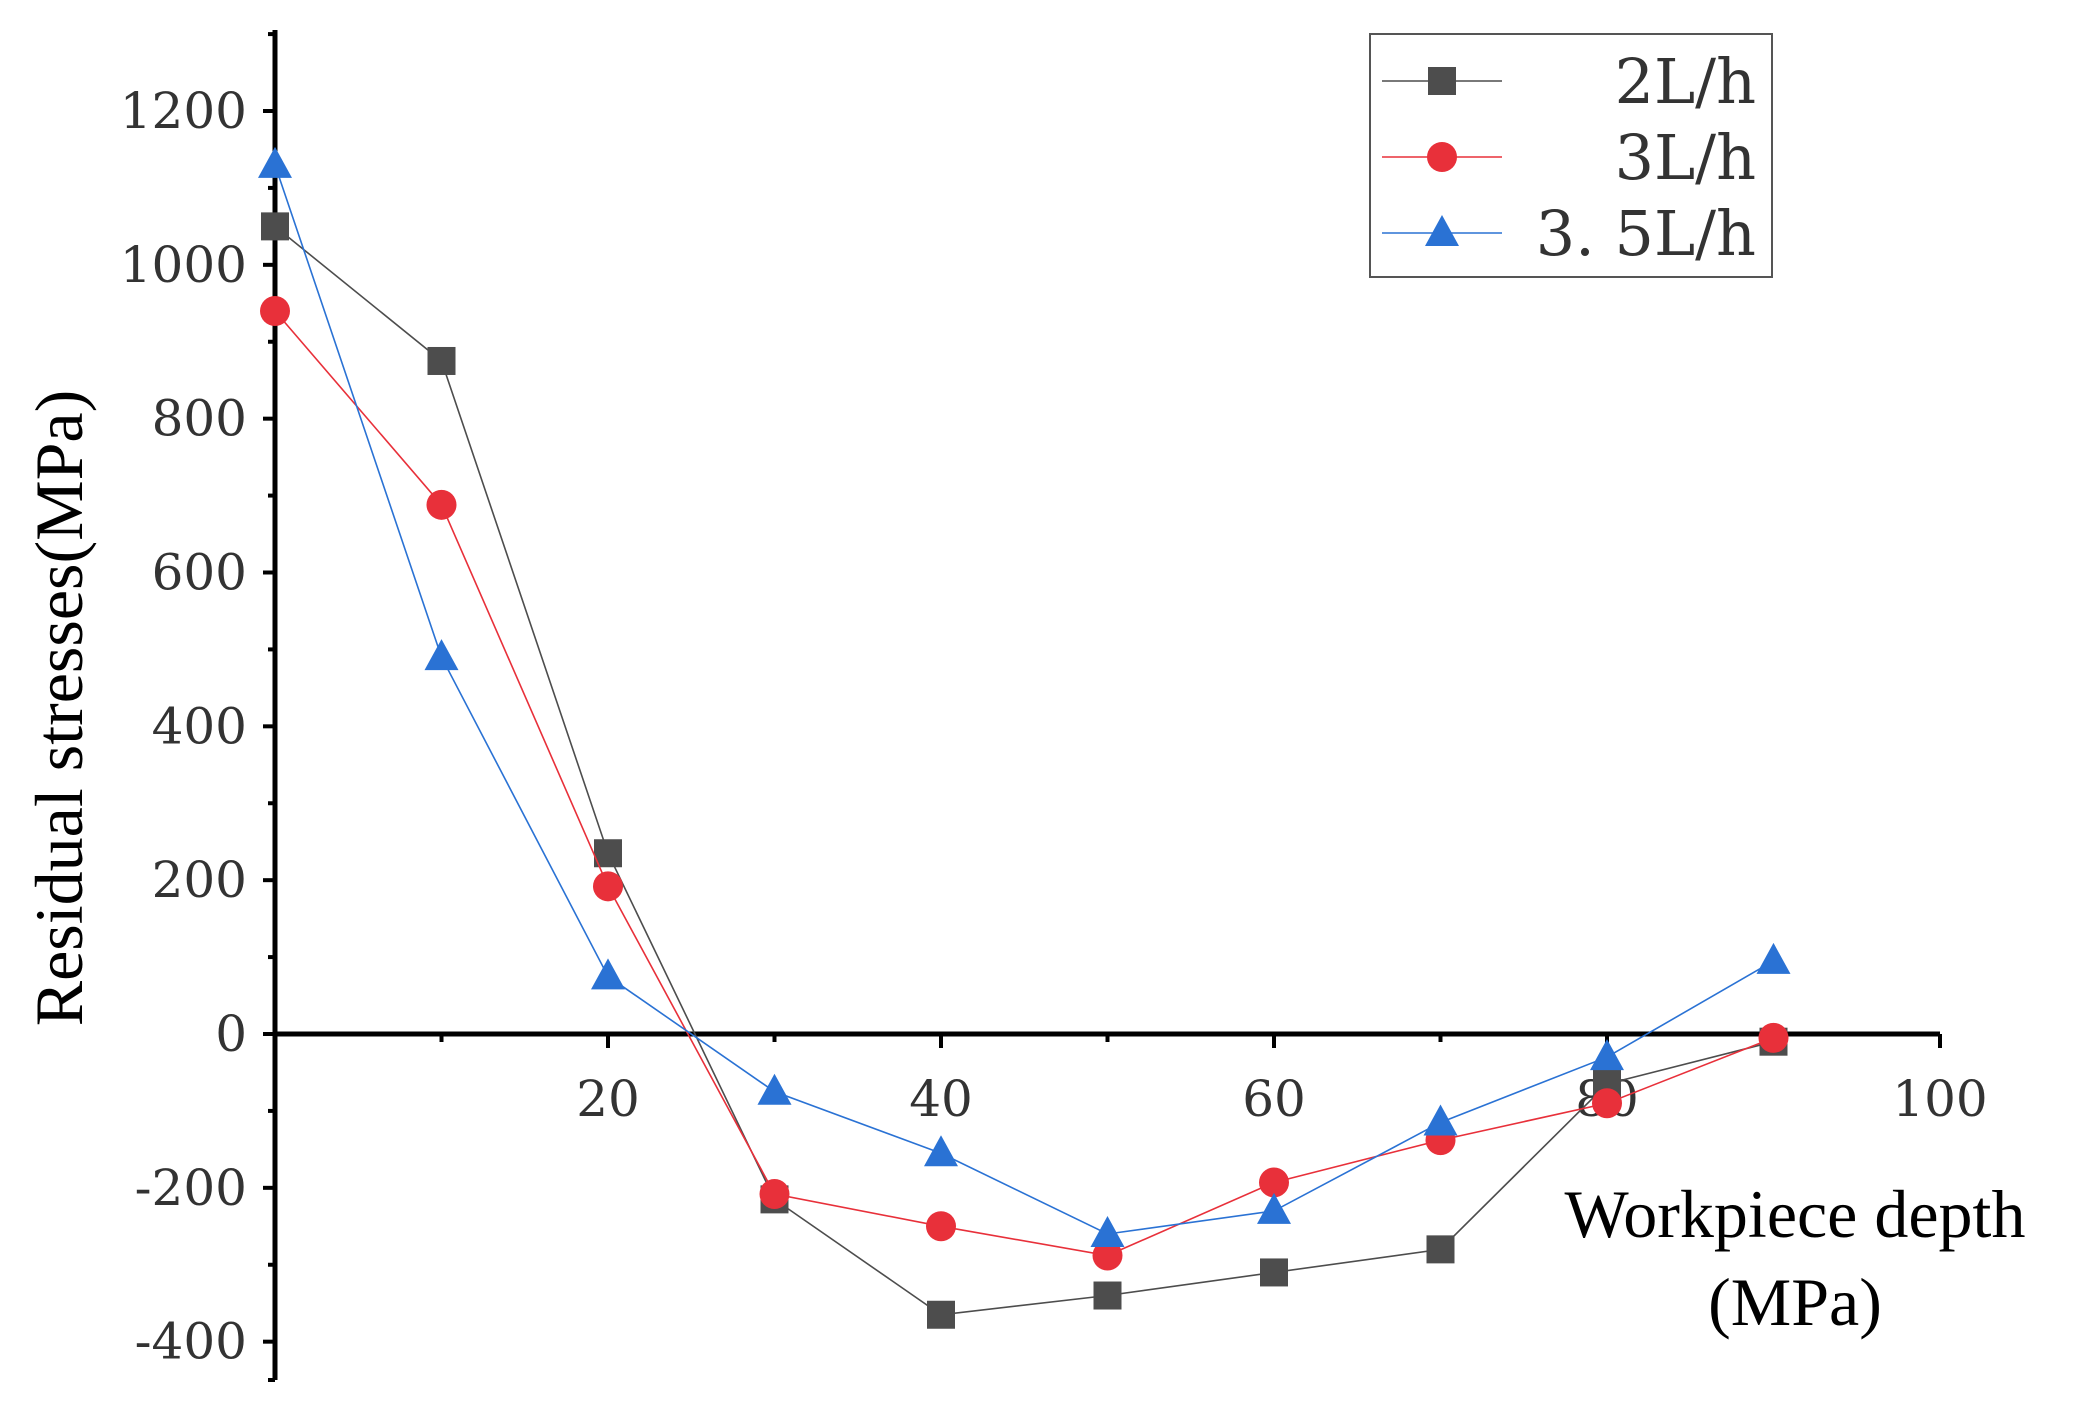 This screenshot has height=1413, width=2074. What do you see at coordinates (1795, 1214) in the screenshot?
I see `x-axis-title: Workpiece depth` at bounding box center [1795, 1214].